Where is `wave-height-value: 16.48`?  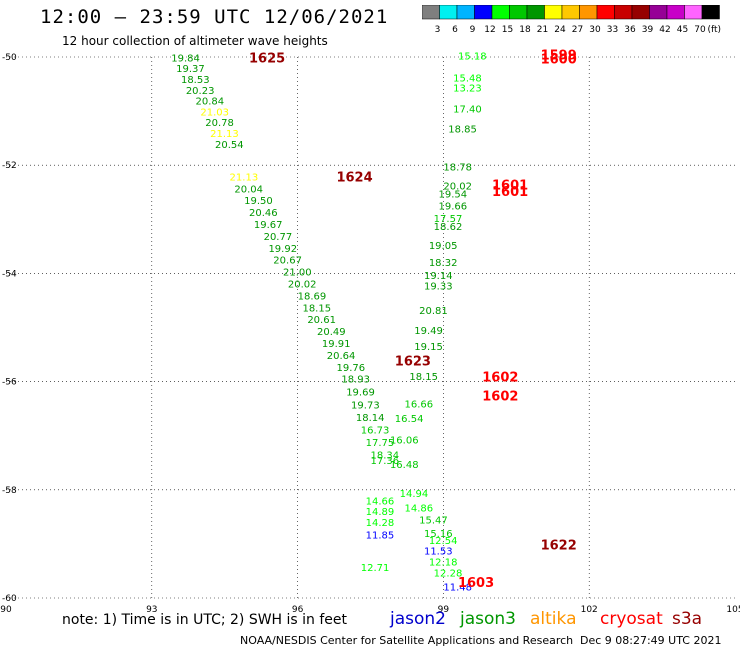 wave-height-value: 16.48 is located at coordinates (404, 465).